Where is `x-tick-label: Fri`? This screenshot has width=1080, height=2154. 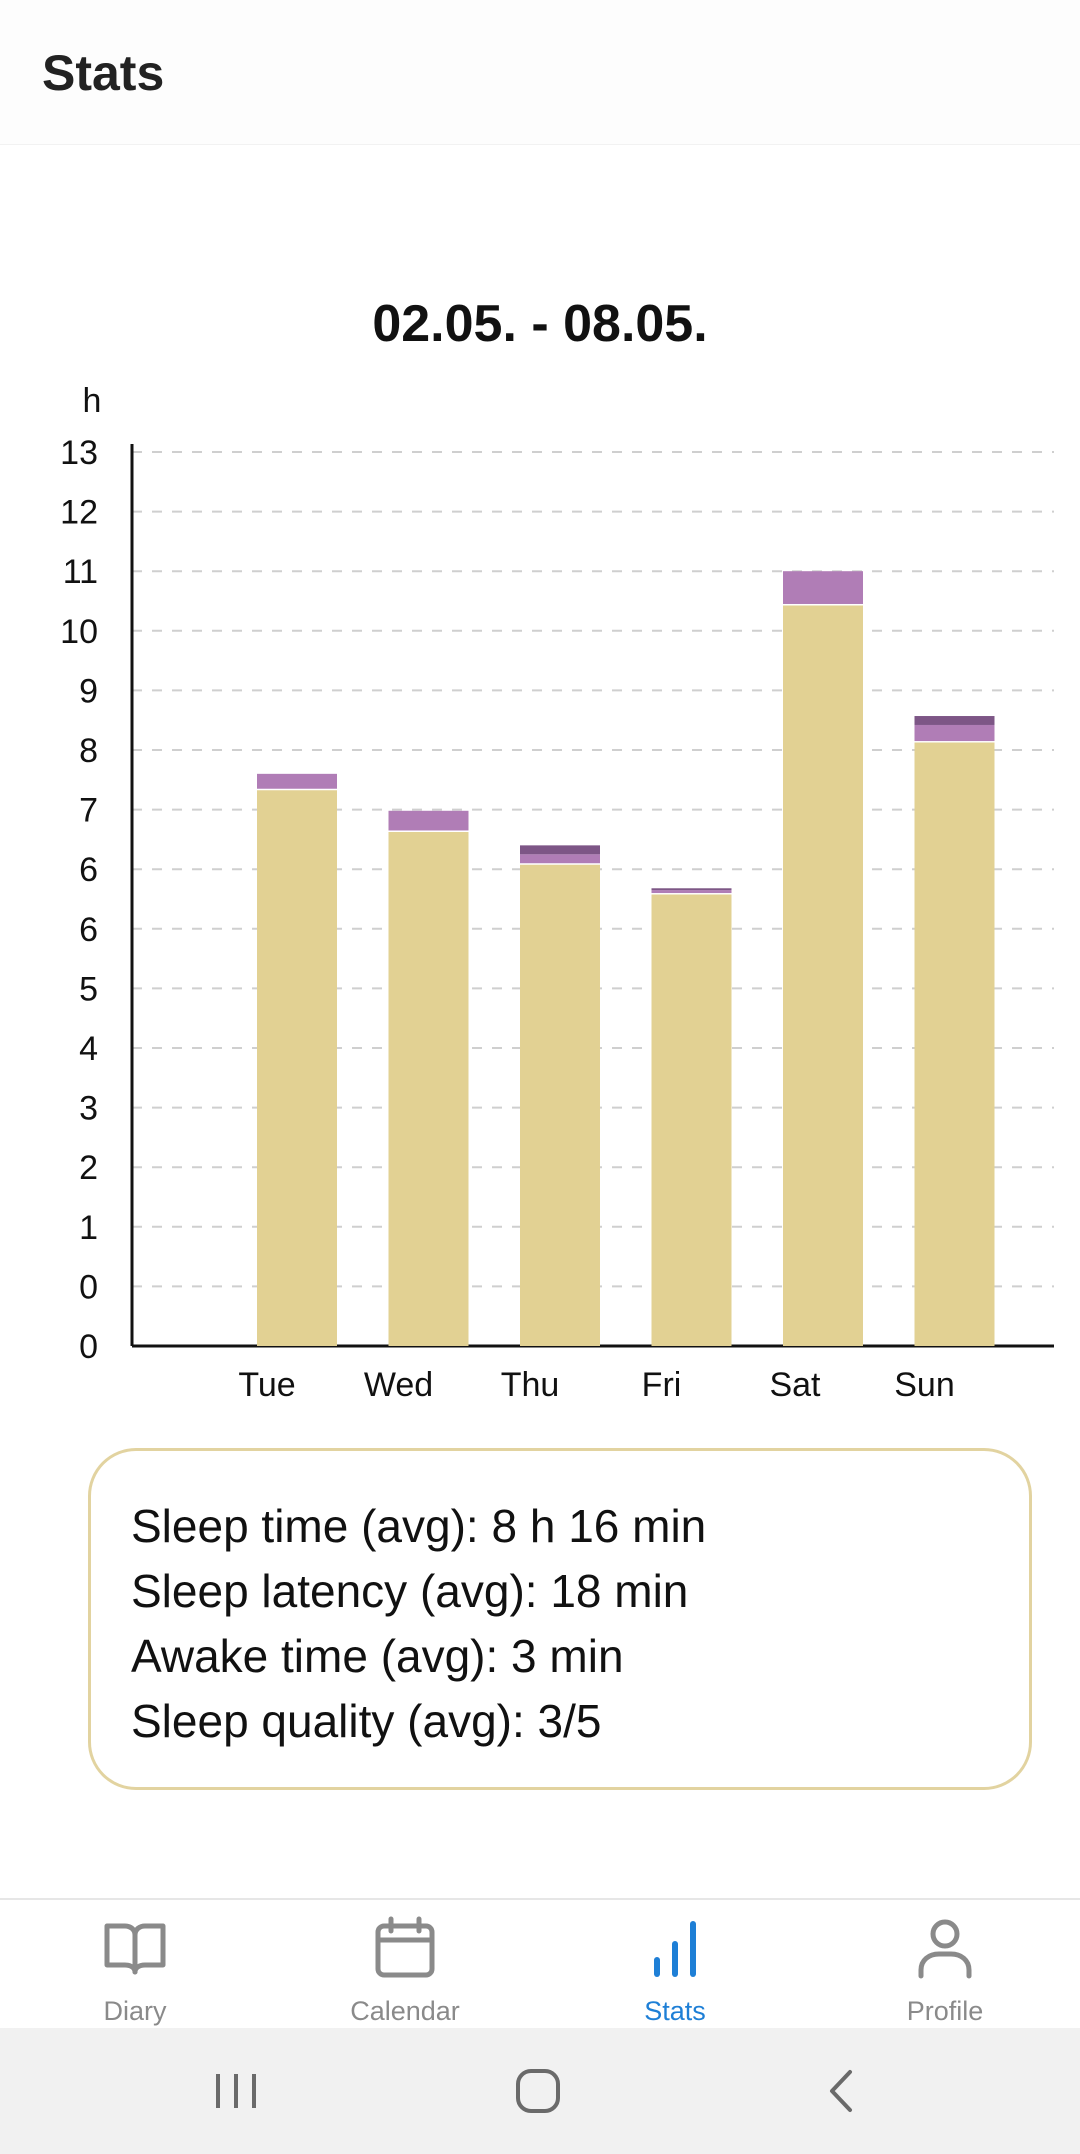
x-tick-label: Fri is located at coordinates (662, 1385).